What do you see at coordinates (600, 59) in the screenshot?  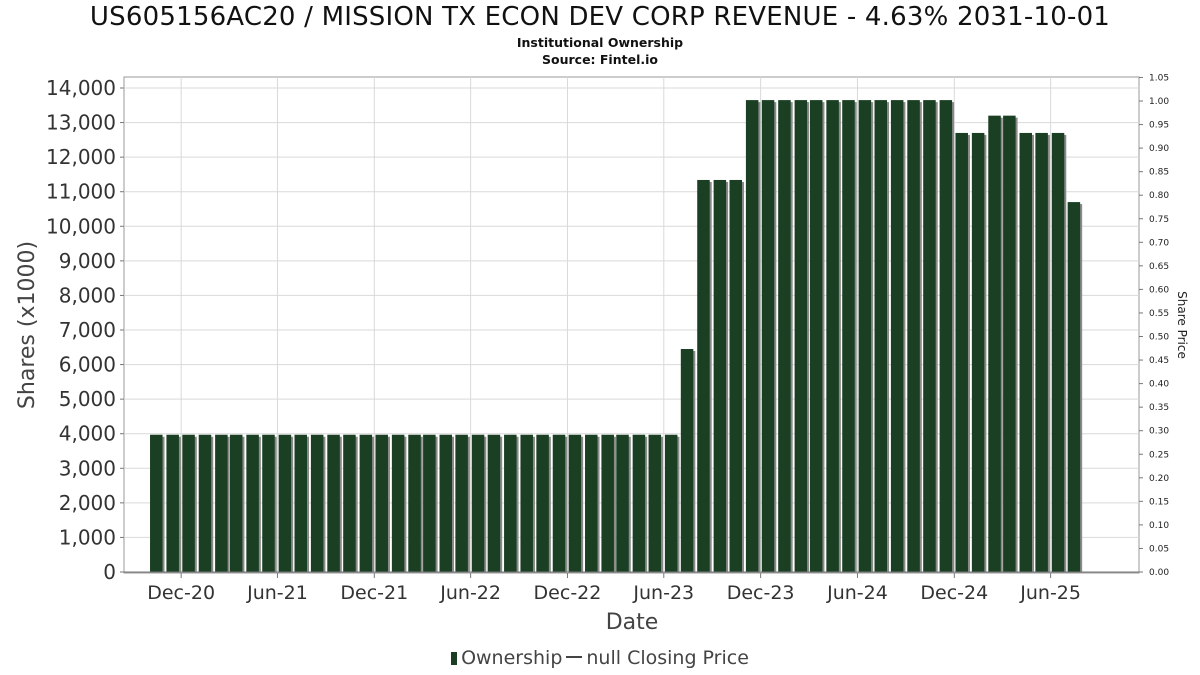 I see `chart-source: Source: Fintel.io` at bounding box center [600, 59].